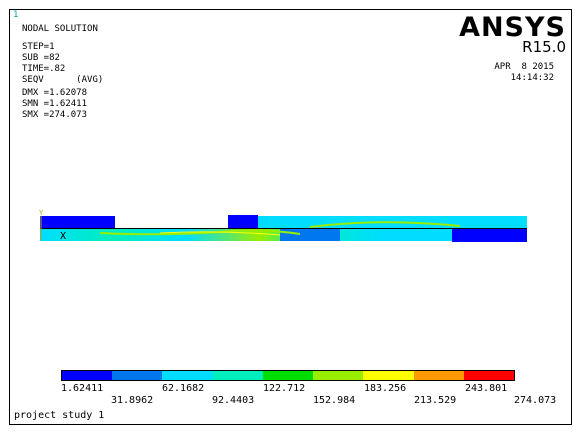 The image size is (584, 438). I want to click on smx-label: SMX =274.073, so click(55, 115).